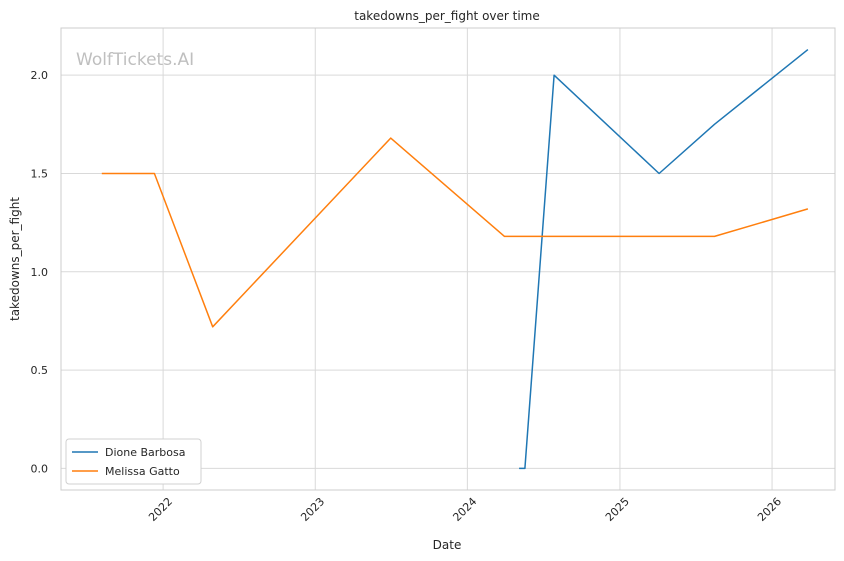 The image size is (844, 561). Describe the element at coordinates (160, 509) in the screenshot. I see `x-tick-label: 2022` at that location.